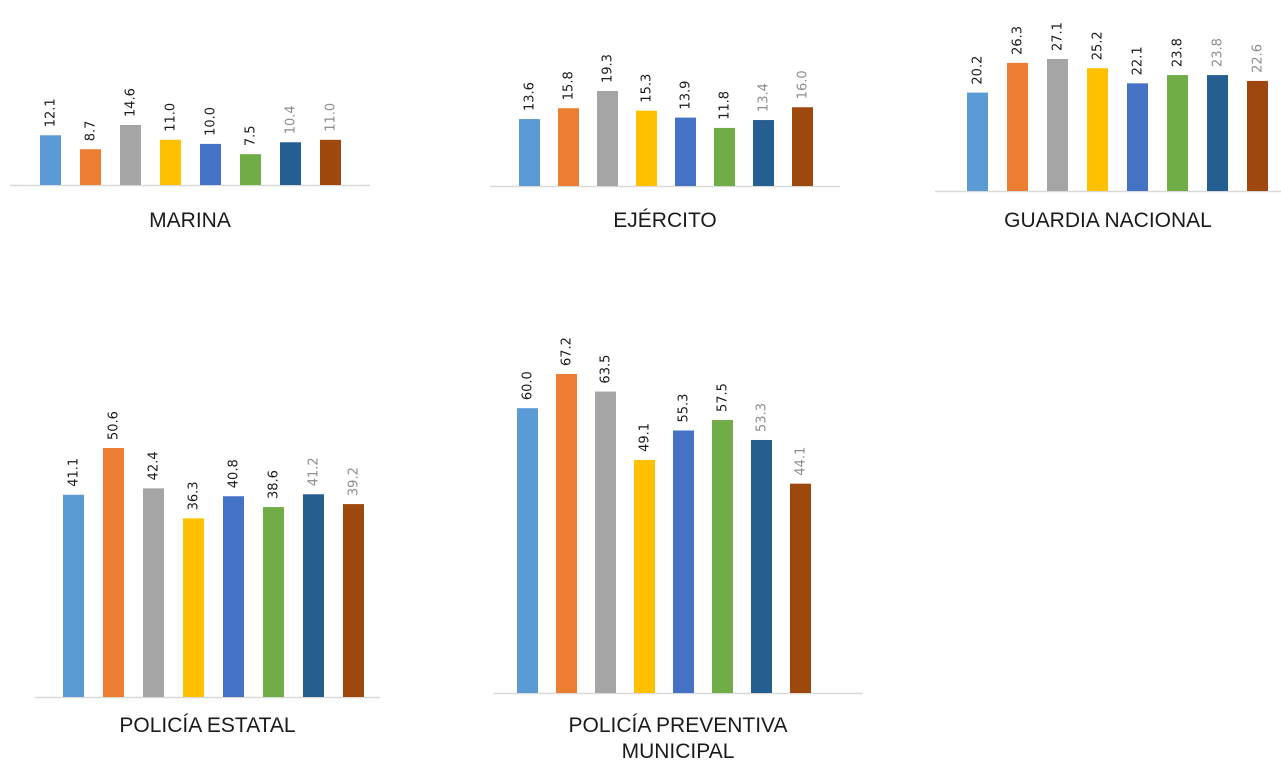  What do you see at coordinates (194, 495) in the screenshot?
I see `data-label-policia-estatal-4: 36.3` at bounding box center [194, 495].